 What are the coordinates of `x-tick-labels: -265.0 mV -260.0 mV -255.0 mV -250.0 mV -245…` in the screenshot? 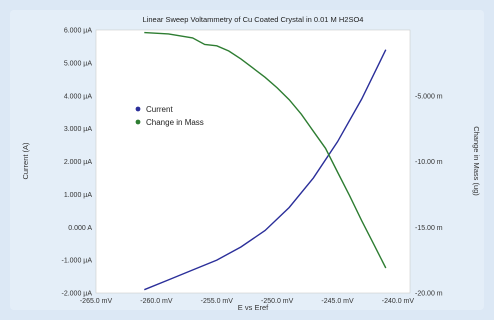 It's located at (247, 301).